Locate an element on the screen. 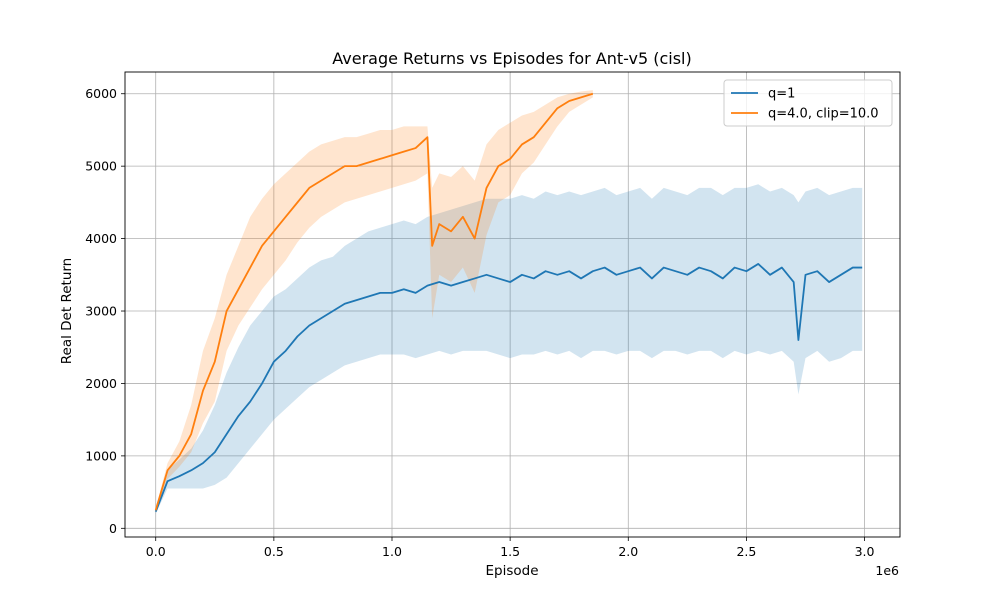 This screenshot has width=1000, height=600. y-tick-label: 4000 is located at coordinates (101, 238).